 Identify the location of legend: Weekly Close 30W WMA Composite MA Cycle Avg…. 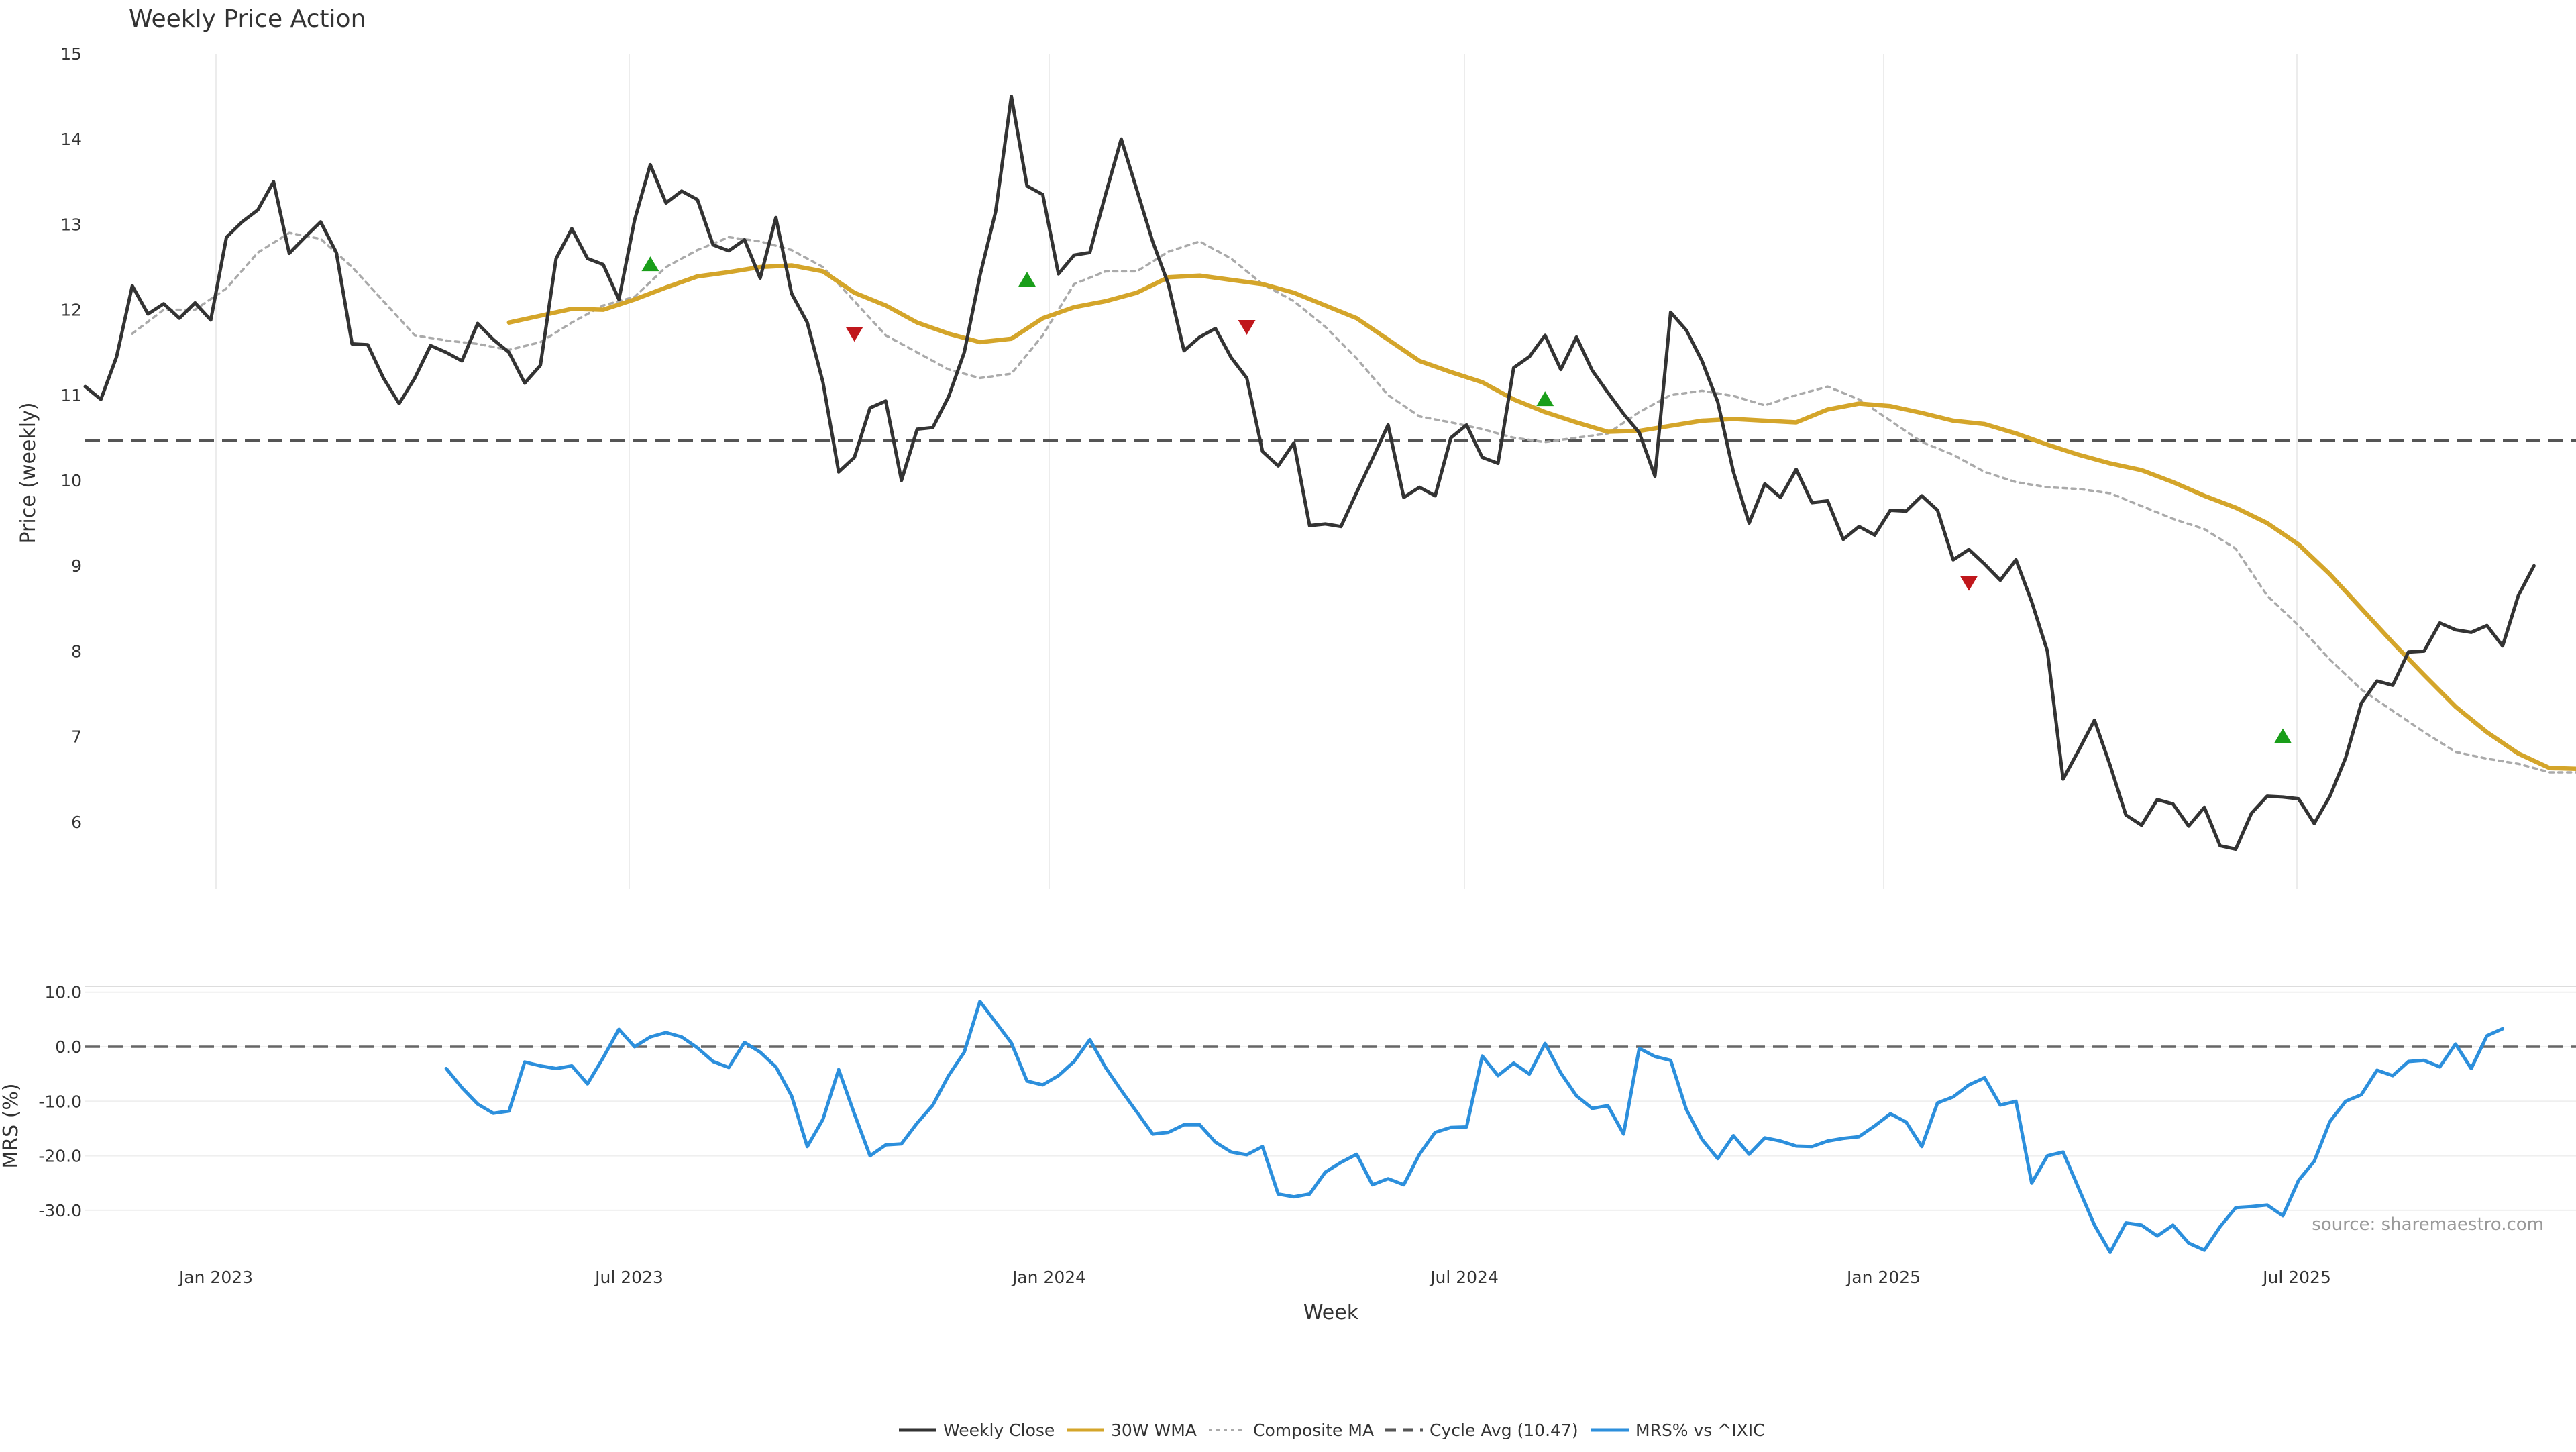
(1332, 1430).